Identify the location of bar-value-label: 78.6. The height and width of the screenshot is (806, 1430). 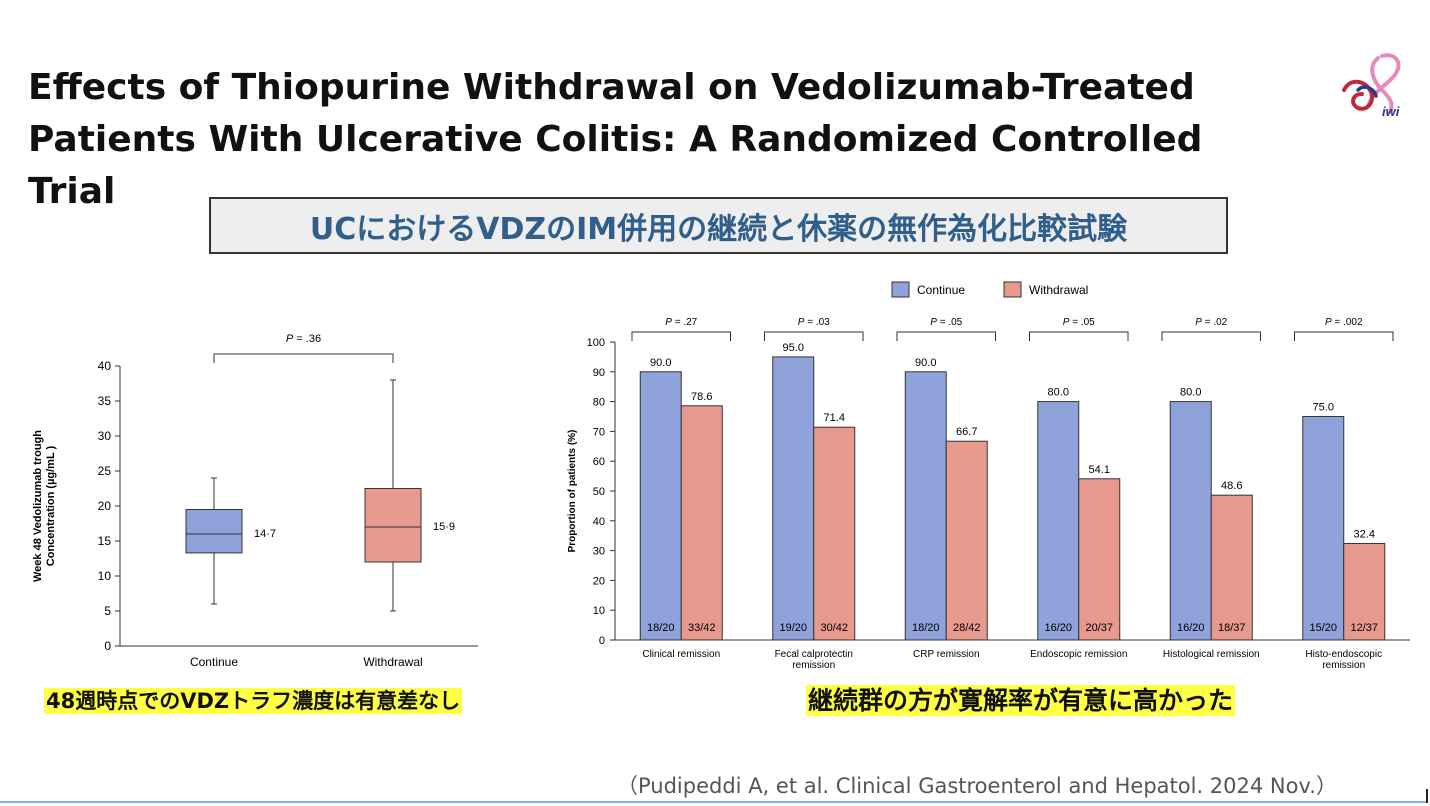
(701, 397).